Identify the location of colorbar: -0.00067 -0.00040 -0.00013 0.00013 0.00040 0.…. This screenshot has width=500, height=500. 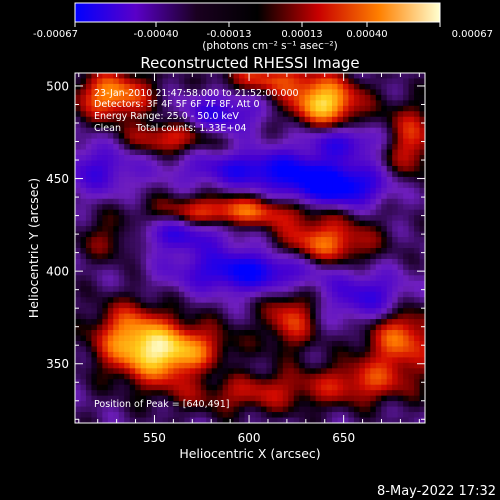
(263, 27).